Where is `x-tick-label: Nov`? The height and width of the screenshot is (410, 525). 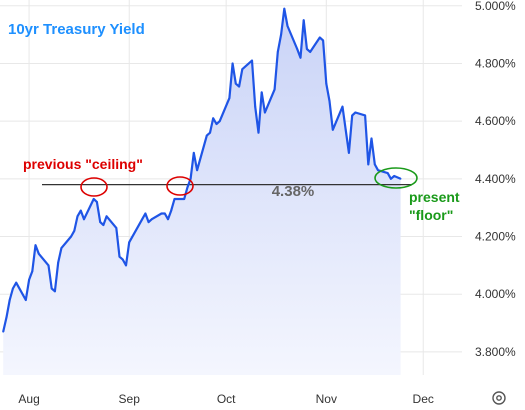
x-tick-label: Nov is located at coordinates (326, 399).